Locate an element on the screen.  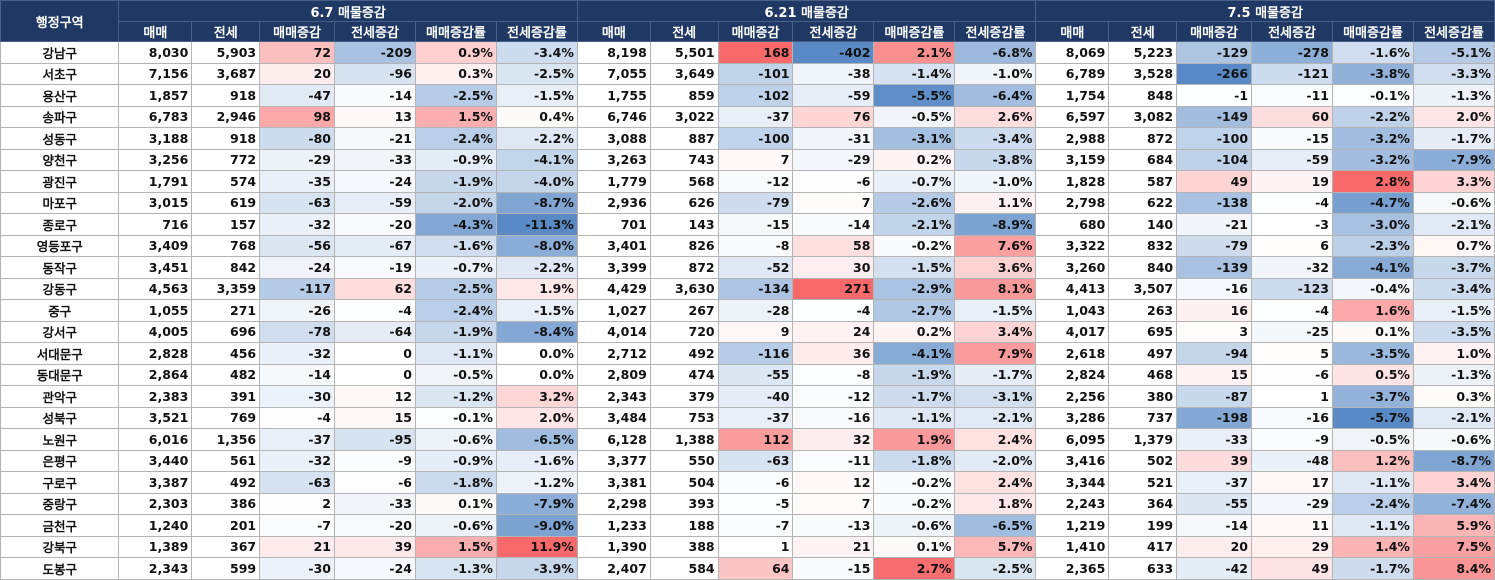
value-cell: -52 is located at coordinates (755, 267).